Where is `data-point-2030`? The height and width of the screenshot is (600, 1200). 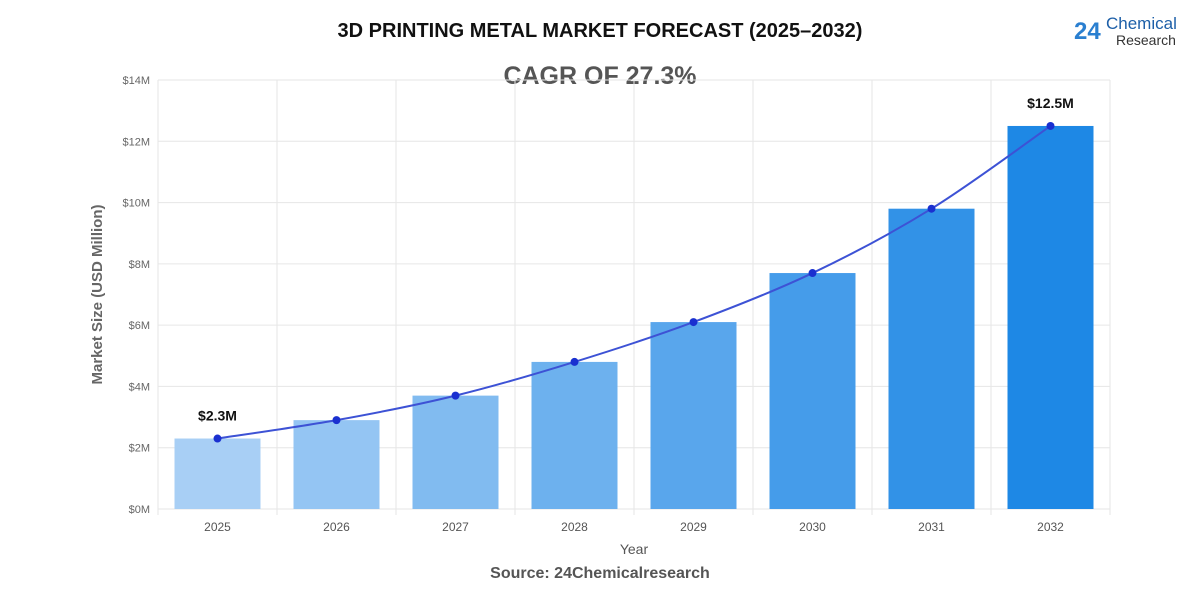
data-point-2030 is located at coordinates (812, 273).